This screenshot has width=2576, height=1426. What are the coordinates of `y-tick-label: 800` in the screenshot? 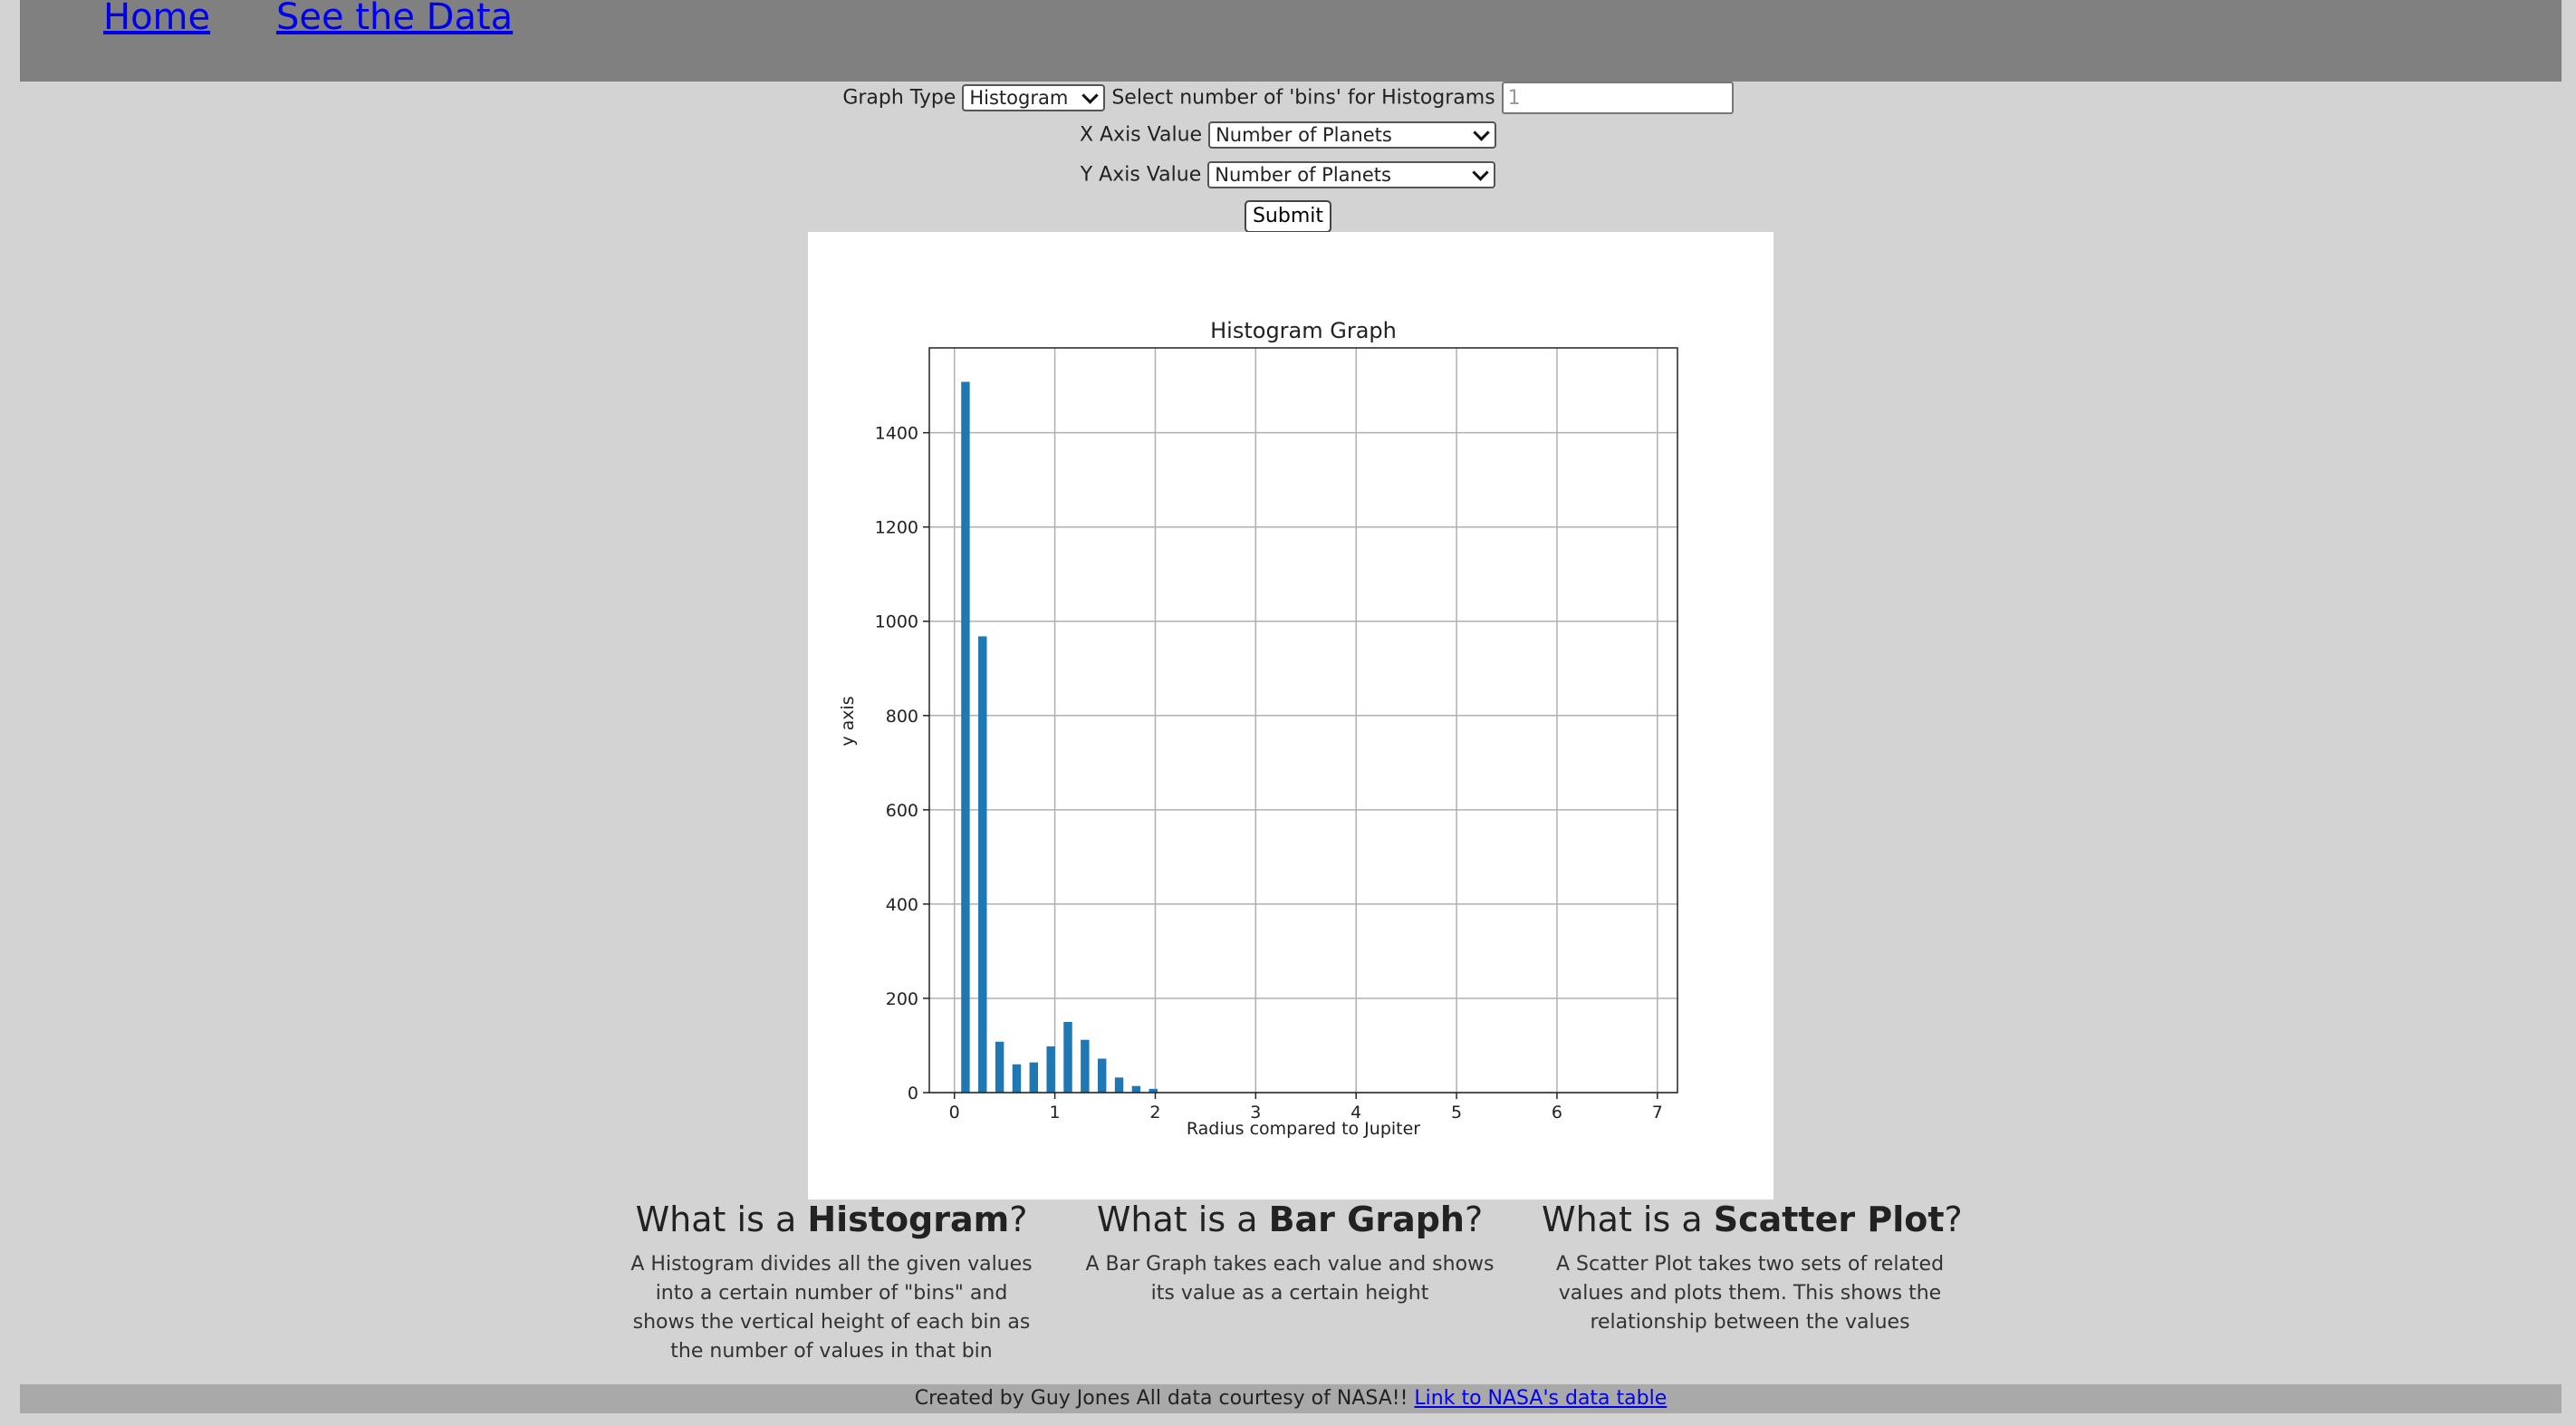 It's located at (902, 717).